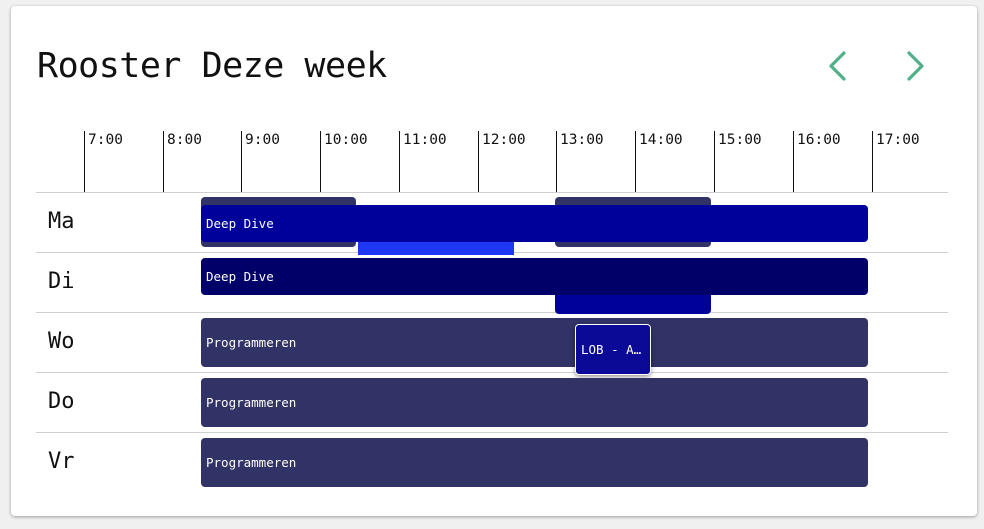 The image size is (984, 529). Describe the element at coordinates (212, 66) in the screenshot. I see `page-title: Rooster Deze week` at that location.